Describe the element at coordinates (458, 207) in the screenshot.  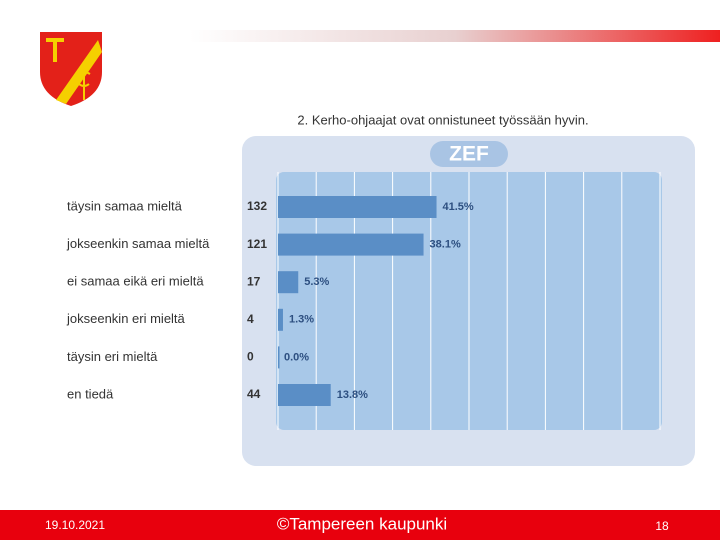
I see `value-label: 41.5%` at that location.